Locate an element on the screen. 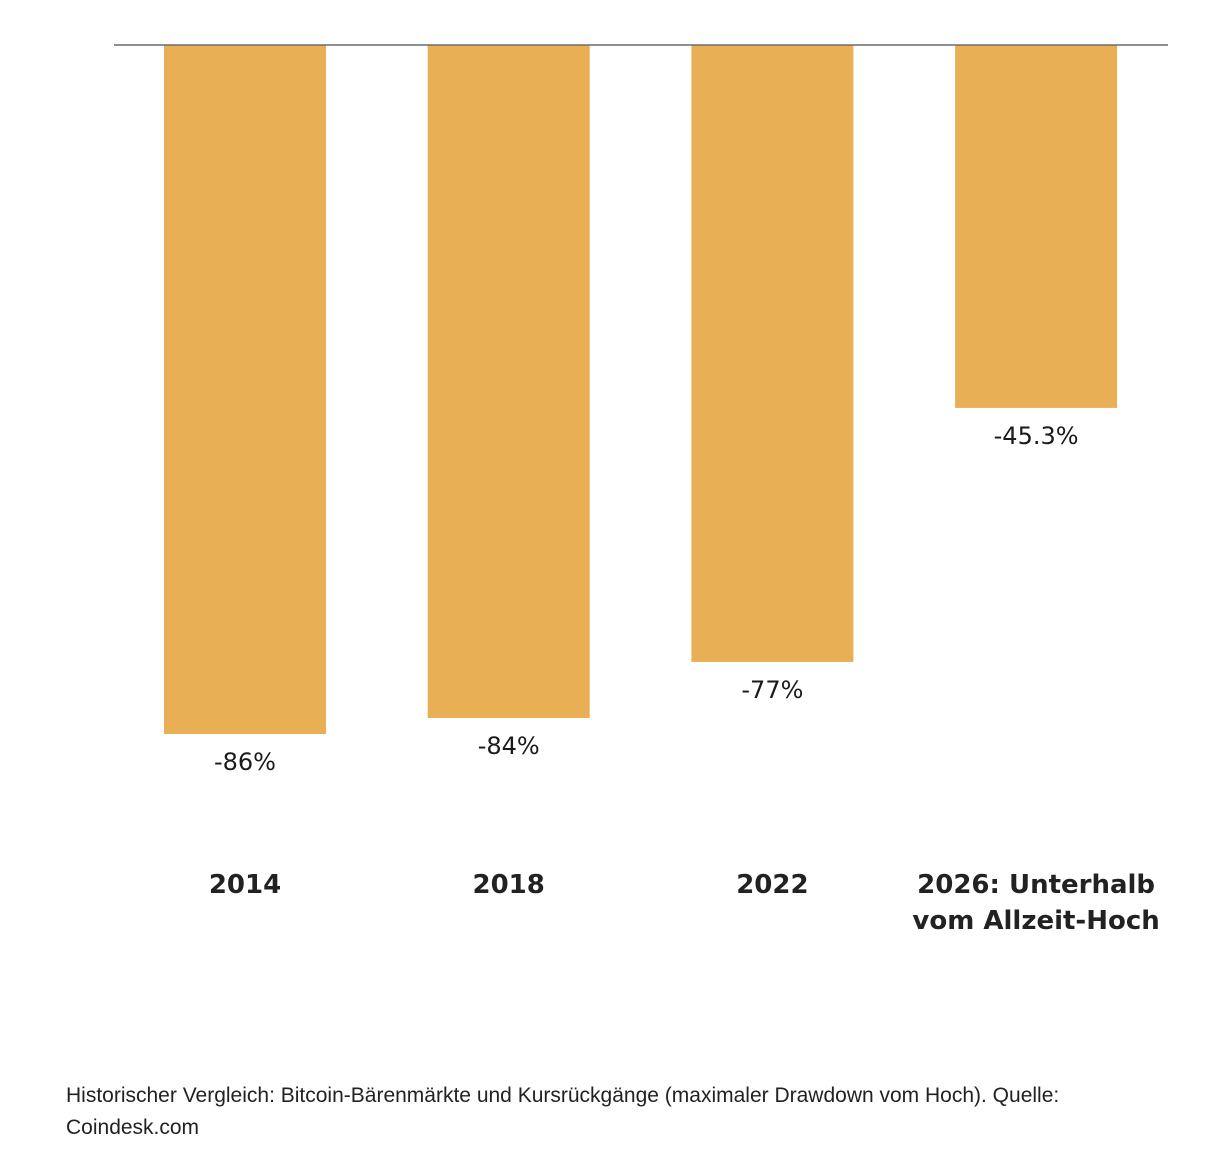 This screenshot has height=1152, width=1222. category-label-3-line-1: vom Allzeit-Hoch is located at coordinates (1035, 921).